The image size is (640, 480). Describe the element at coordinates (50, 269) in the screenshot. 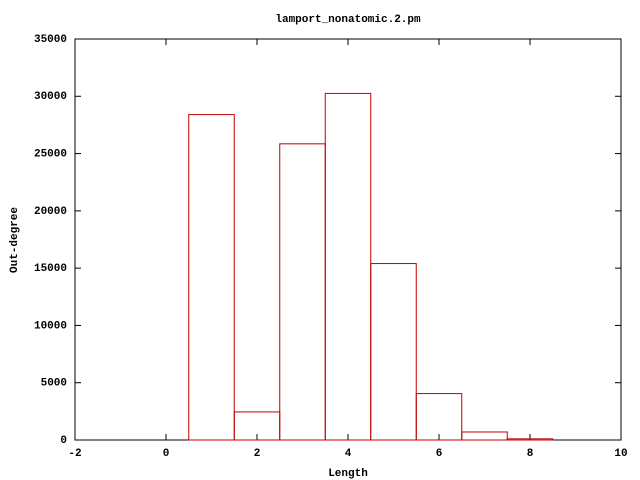

I see `y-tick-label: 15000` at that location.